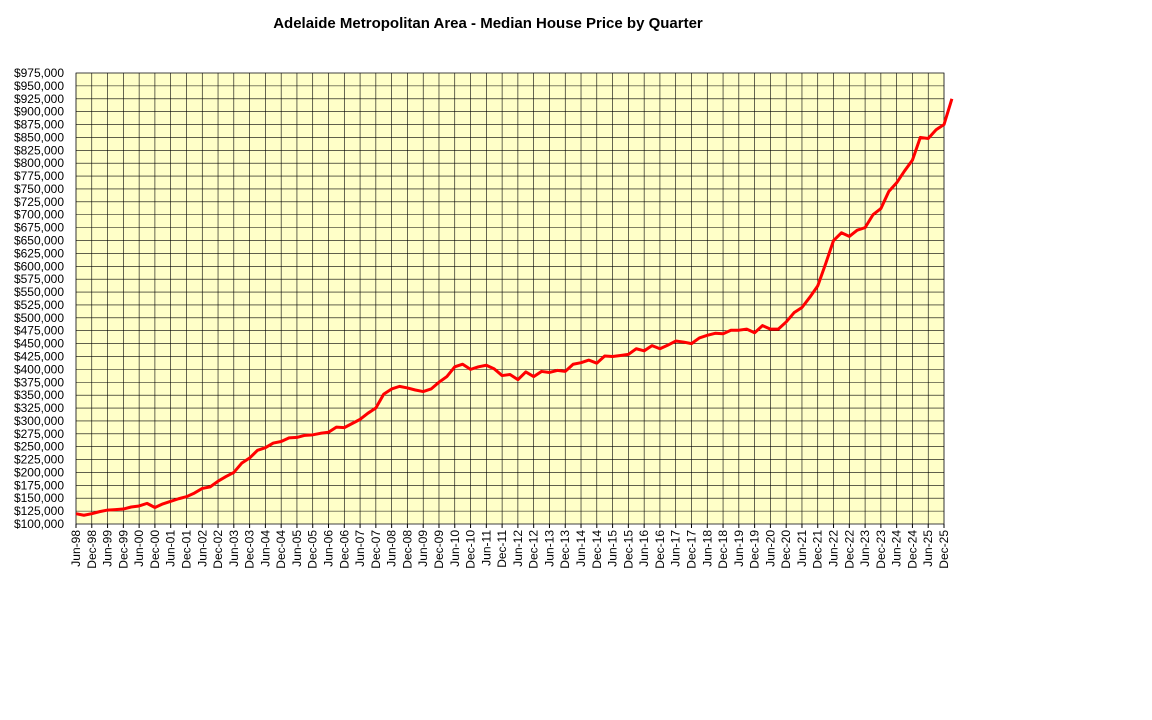 This screenshot has width=1152, height=720. What do you see at coordinates (928, 548) in the screenshot?
I see `x-tick-label: Jun-25` at bounding box center [928, 548].